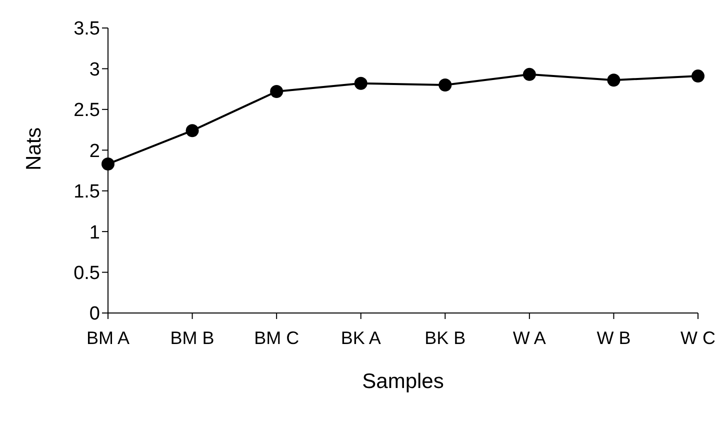 The image size is (727, 423). I want to click on y-tick-label: 1, so click(94, 233).